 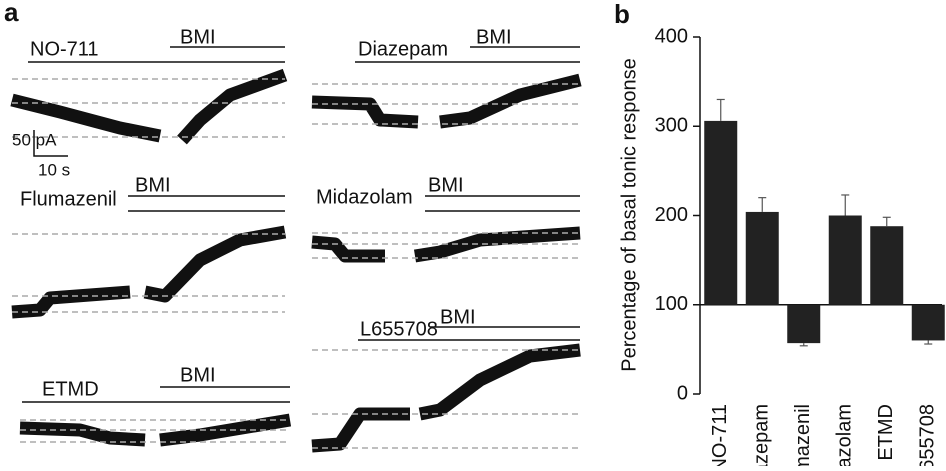 I want to click on scale-current: 50 pA, so click(x=34, y=139).